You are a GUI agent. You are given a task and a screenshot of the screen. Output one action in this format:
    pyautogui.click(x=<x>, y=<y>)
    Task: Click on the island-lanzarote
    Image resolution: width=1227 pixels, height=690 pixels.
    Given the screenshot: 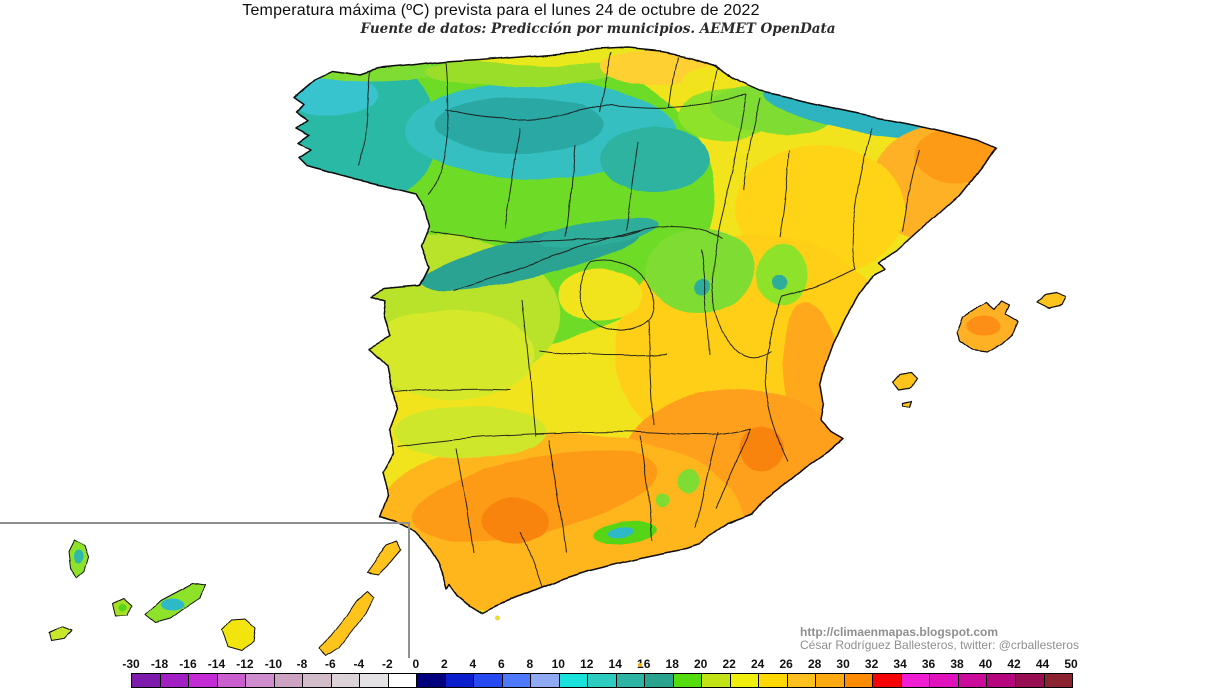 What is the action you would take?
    pyautogui.click(x=385, y=558)
    